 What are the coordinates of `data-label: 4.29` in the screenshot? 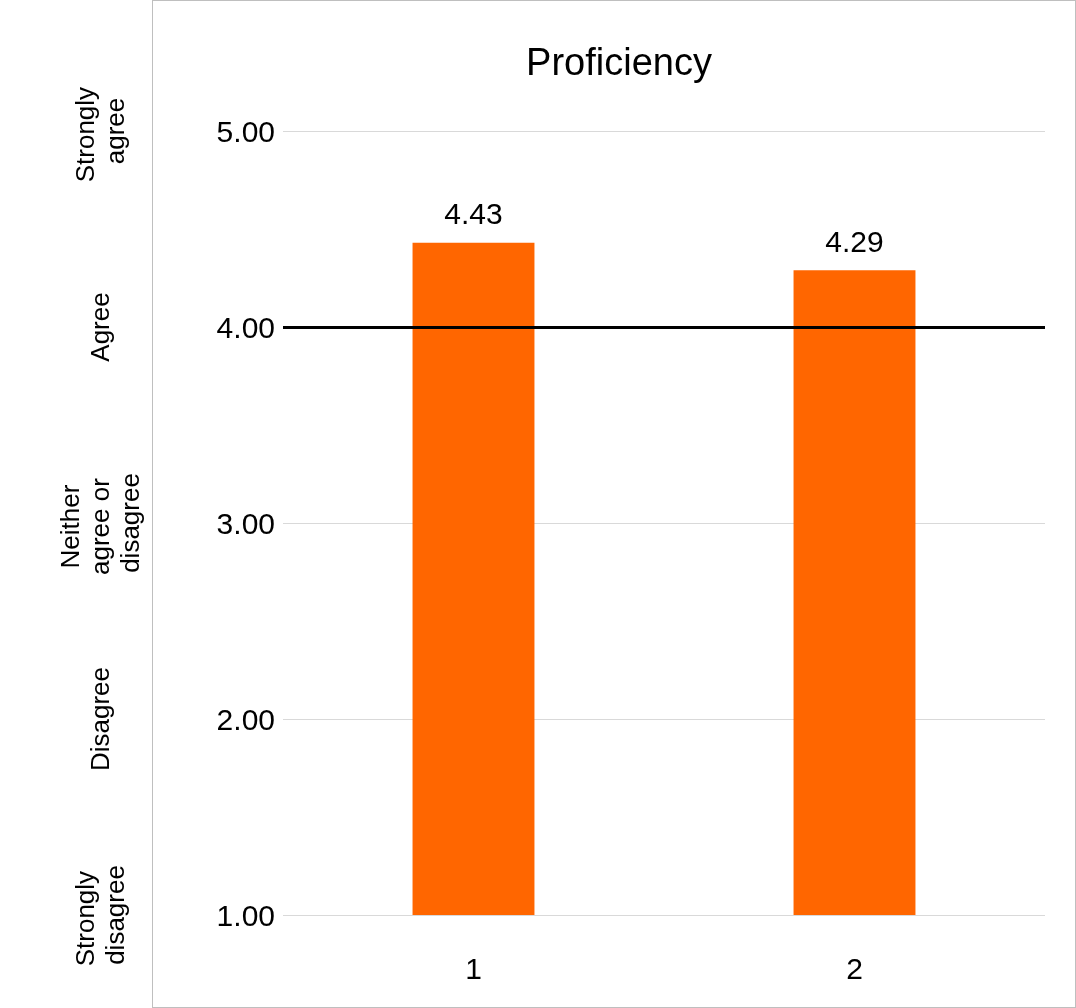 It's located at (854, 241).